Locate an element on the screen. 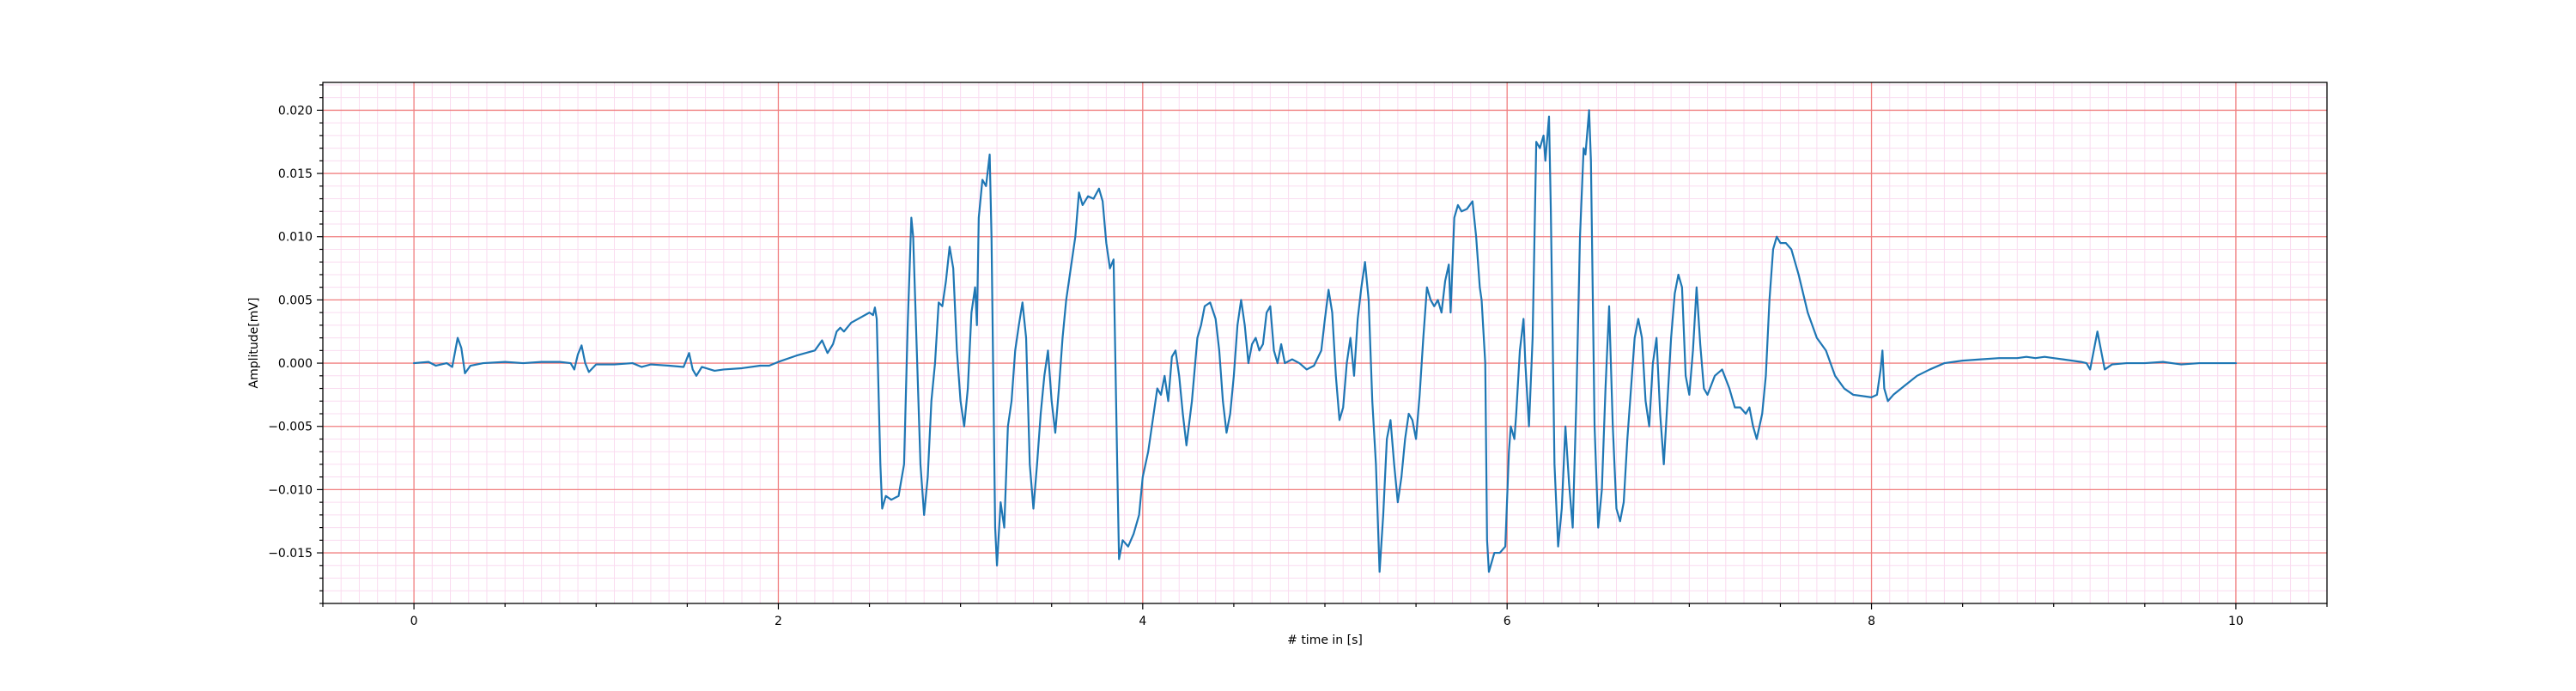 Image resolution: width=2576 pixels, height=691 pixels. y-tick-label: 0.010 is located at coordinates (295, 238).